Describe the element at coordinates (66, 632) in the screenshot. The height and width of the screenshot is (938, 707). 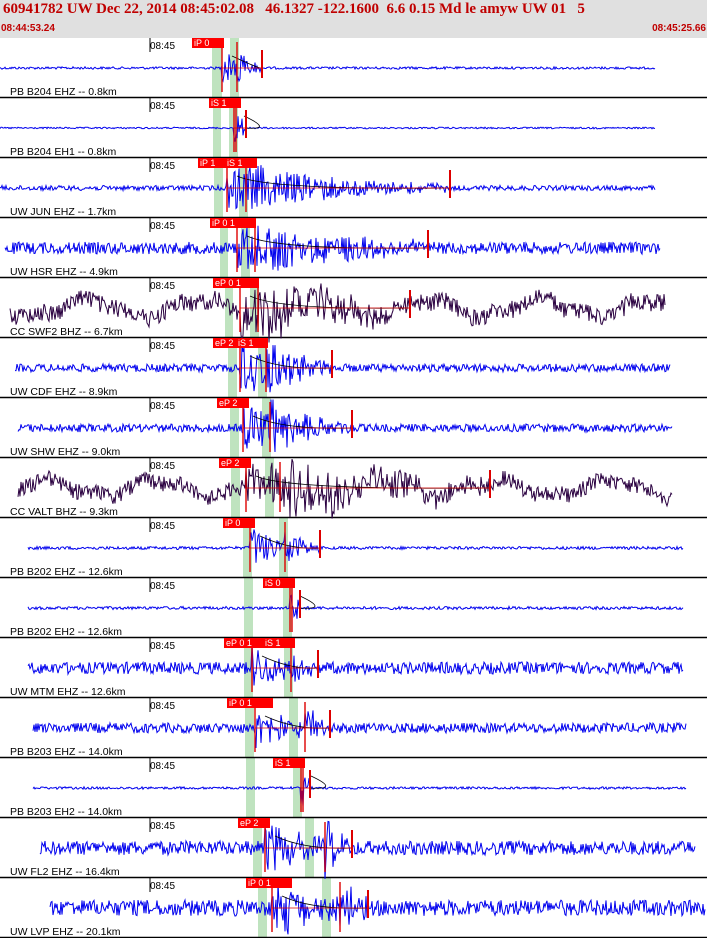
I see `station-label: PB B202 EH2 -- 12.6km` at that location.